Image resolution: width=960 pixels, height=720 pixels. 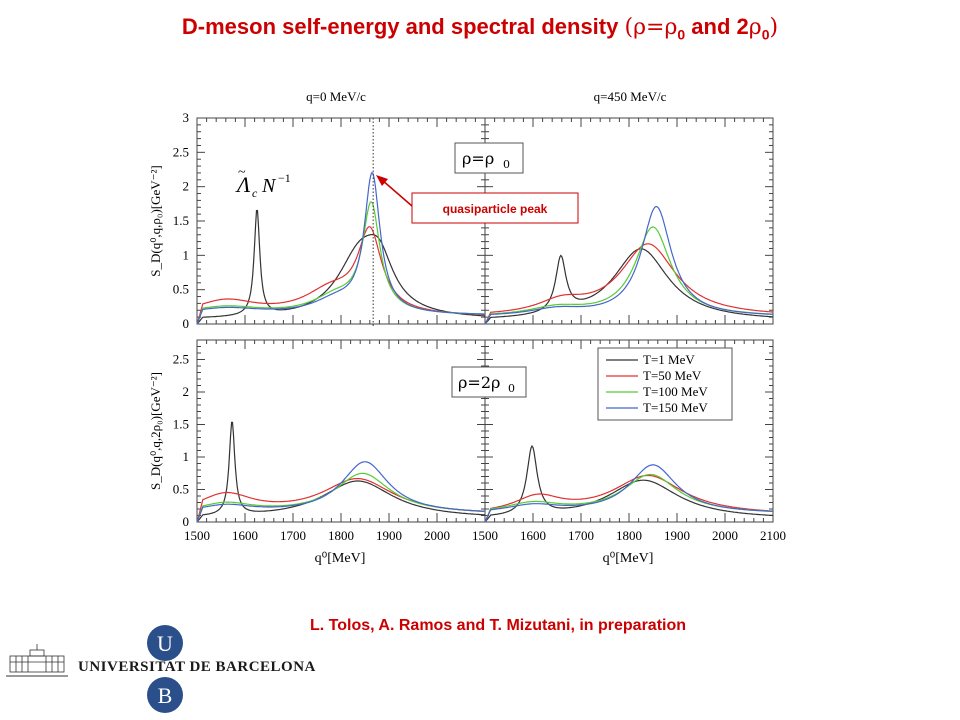 What do you see at coordinates (255, 193) in the screenshot?
I see `lambda-subscript-c: c` at bounding box center [255, 193].